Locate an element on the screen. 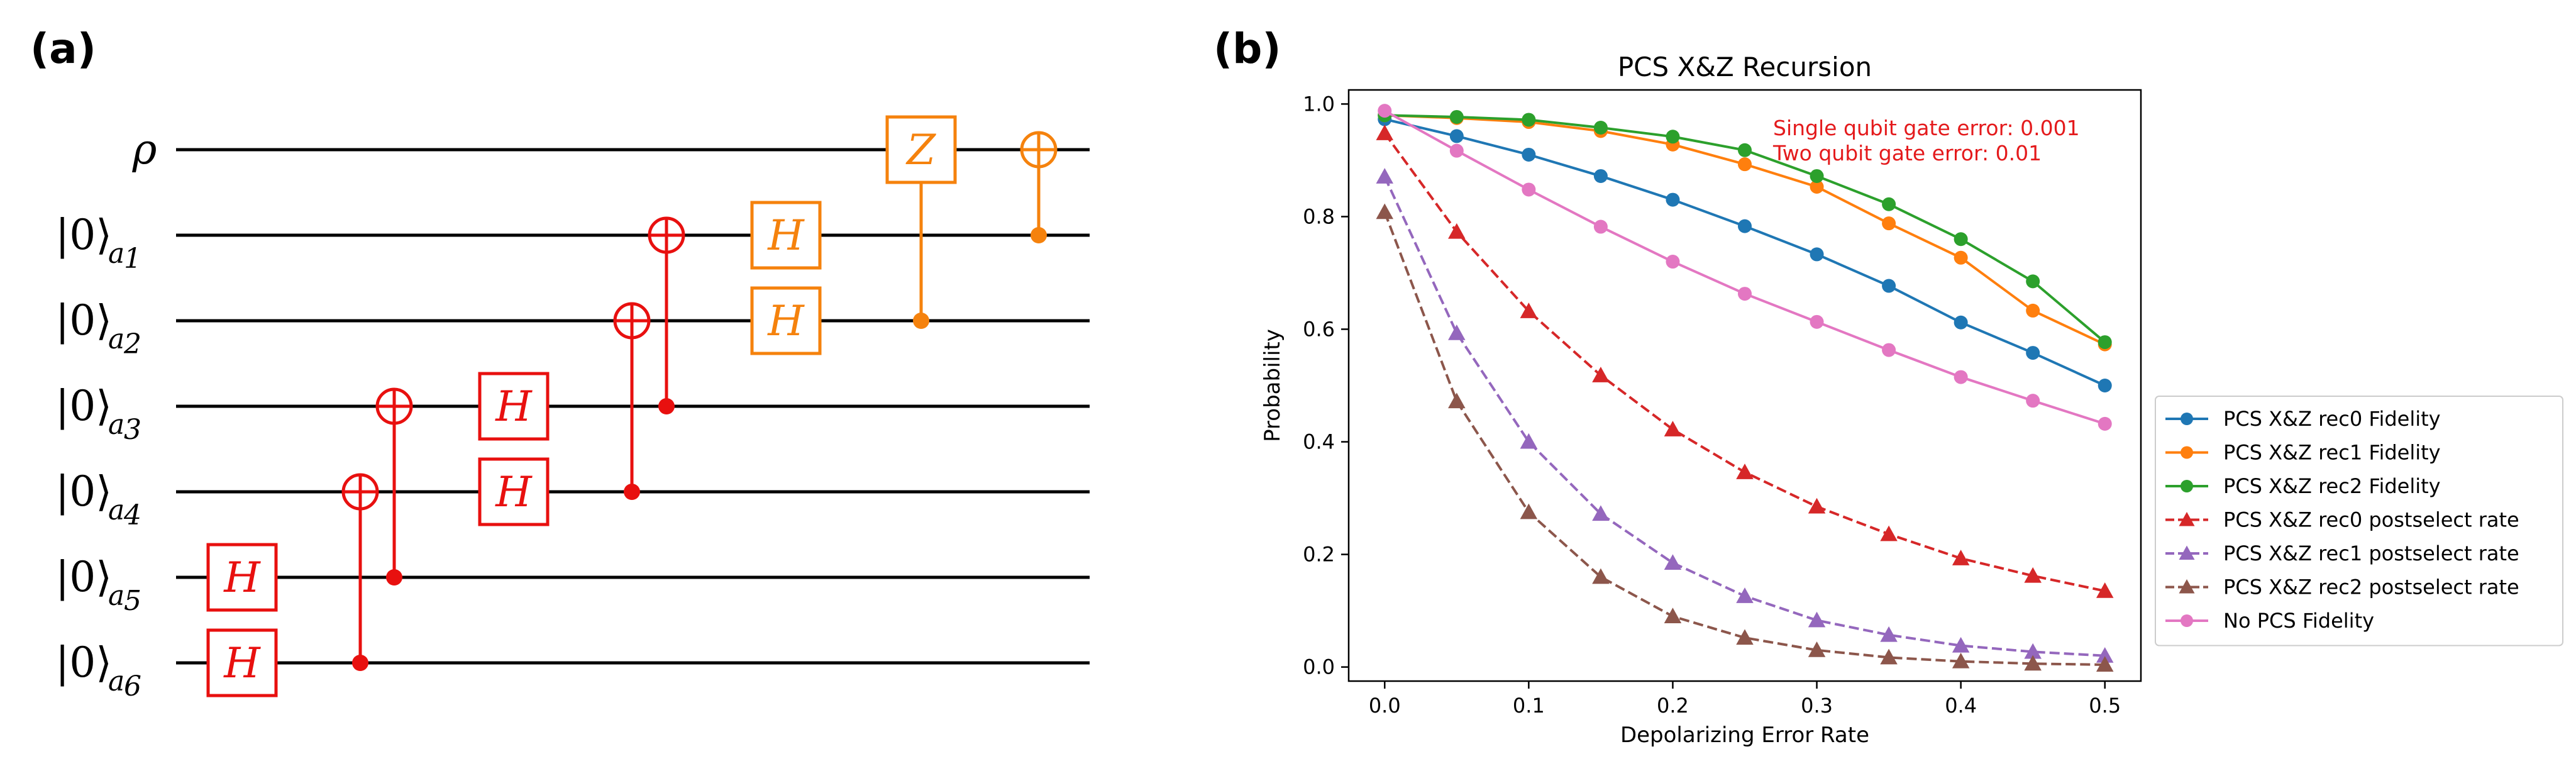 The image size is (2576, 766). chart-title: PCS X&Z Recursion is located at coordinates (1745, 67).